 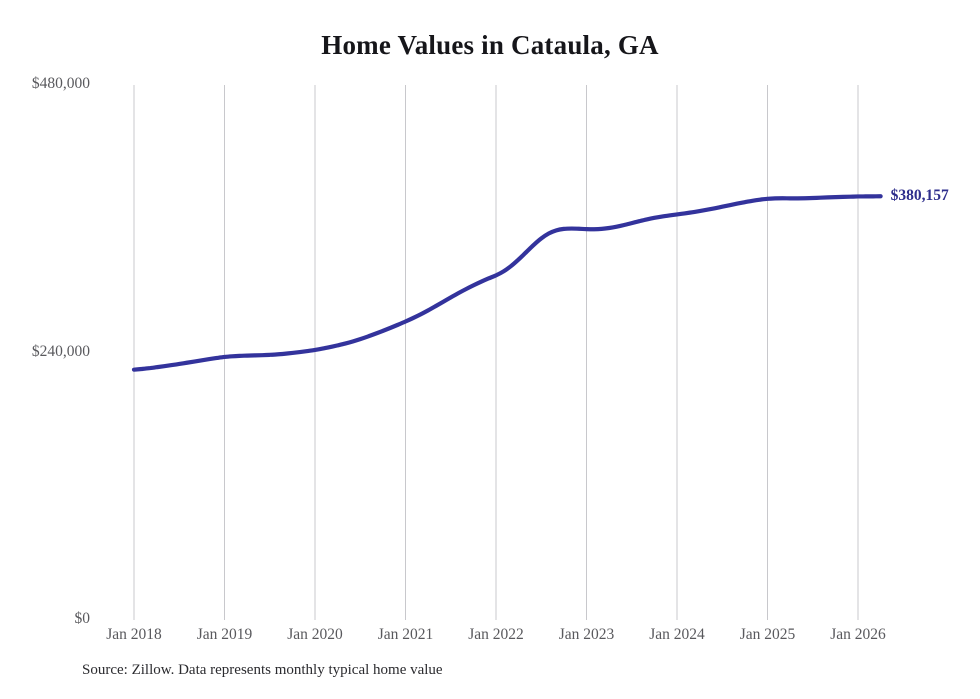 I want to click on y-axis-tick-480000: $480,000, so click(x=60, y=83).